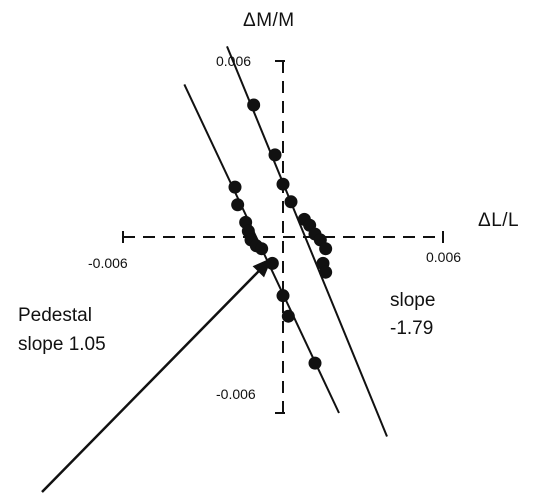 This screenshot has height=497, width=553. I want to click on y-tick-label-top: 0.006, so click(233, 61).